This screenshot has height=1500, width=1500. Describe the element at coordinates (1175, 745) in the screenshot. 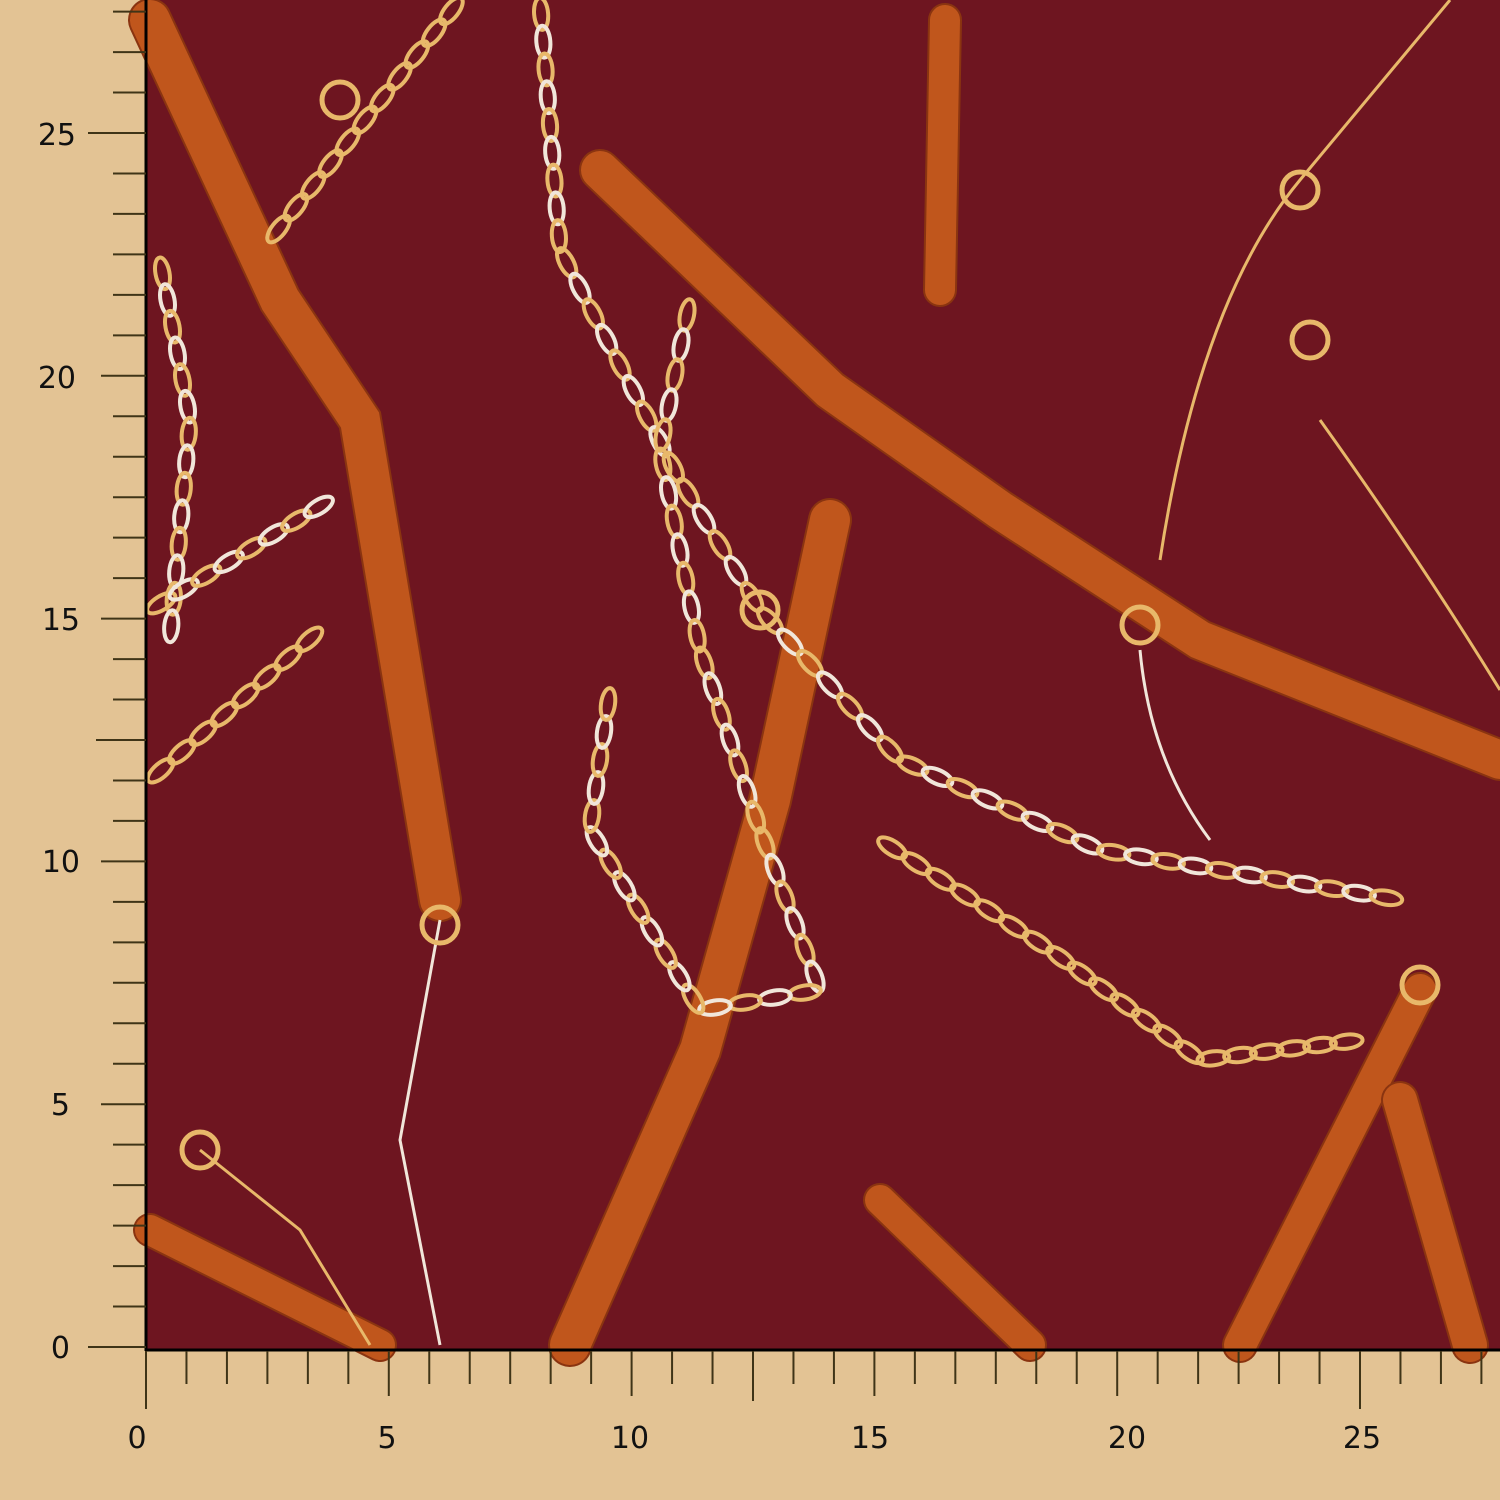

I see `cord` at that location.